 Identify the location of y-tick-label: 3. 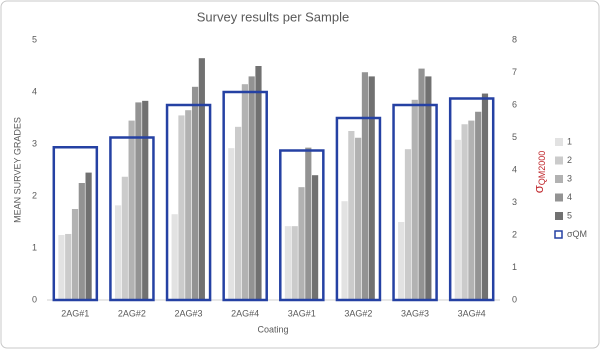
(34, 143).